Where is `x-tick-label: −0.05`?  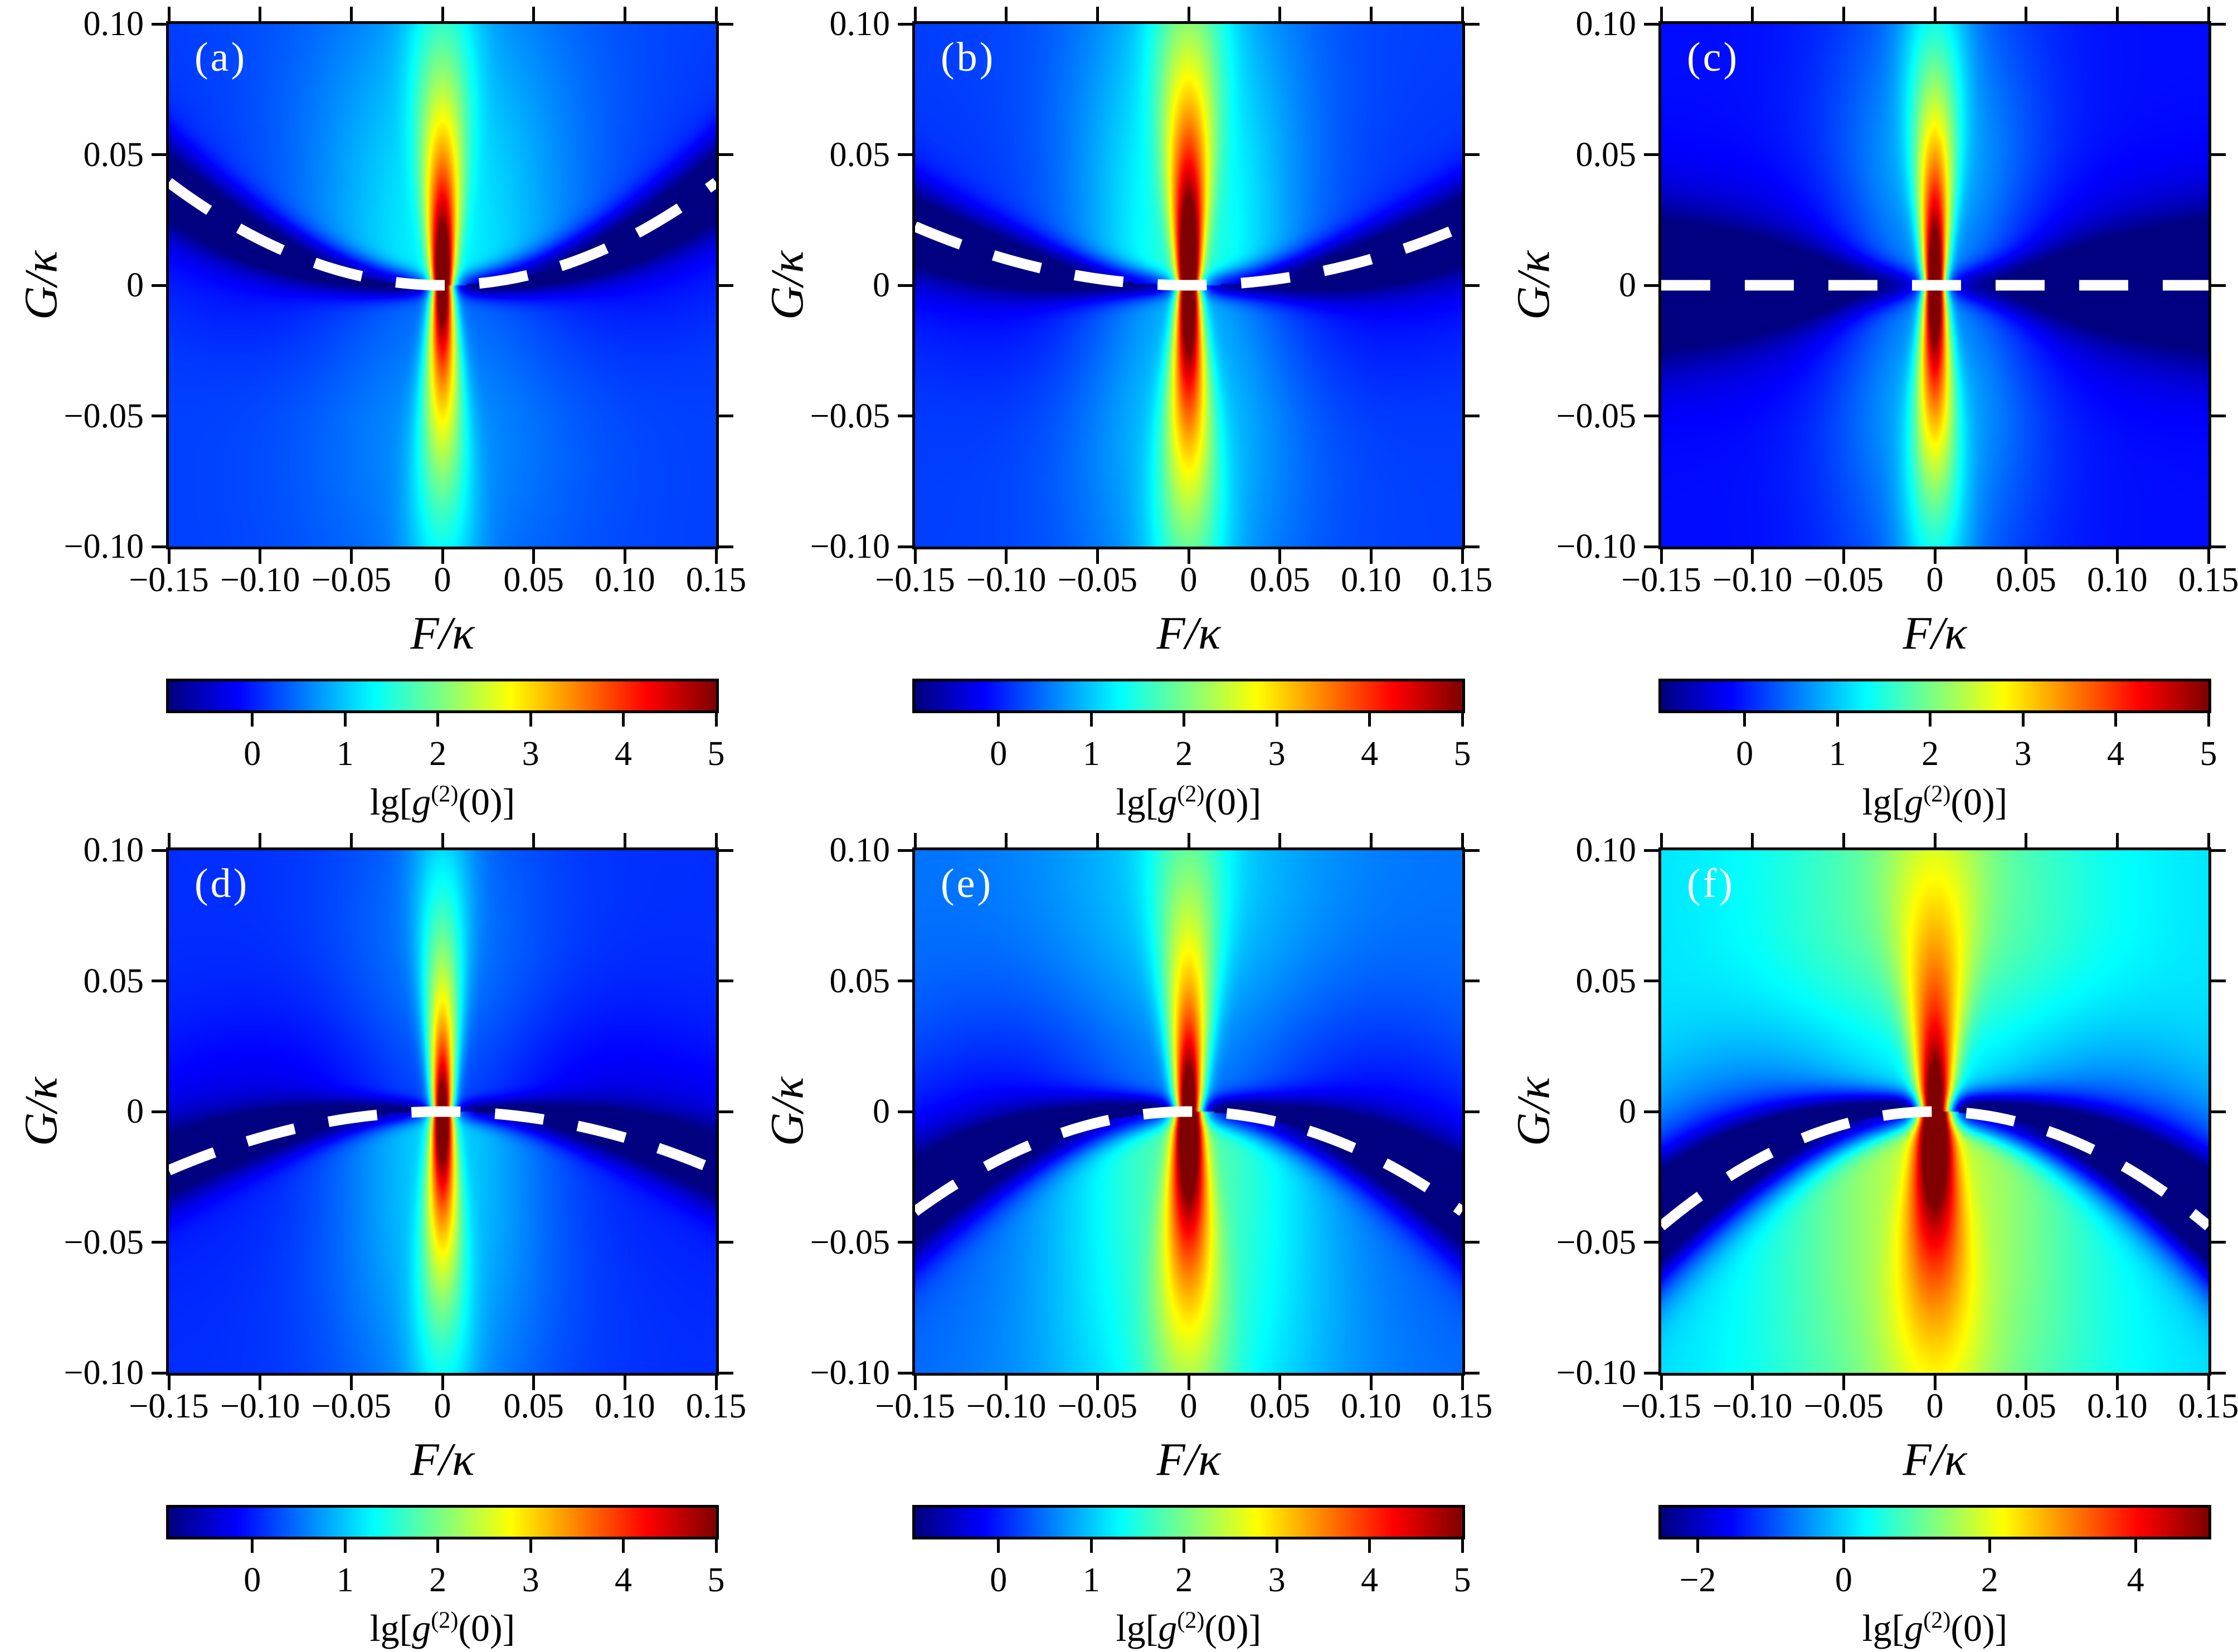 x-tick-label: −0.05 is located at coordinates (351, 1406).